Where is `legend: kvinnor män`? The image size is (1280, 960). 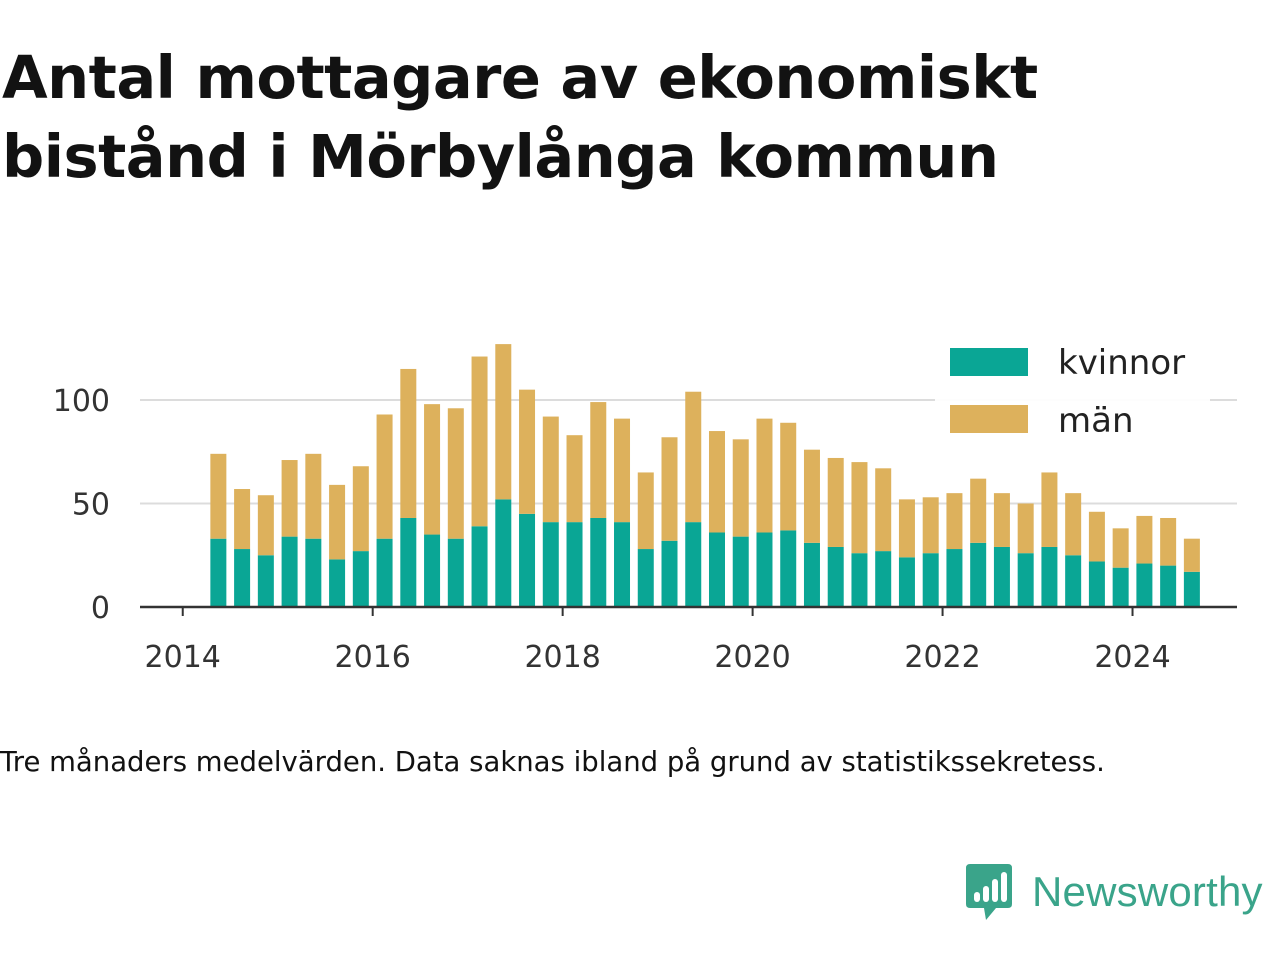
legend: kvinnor män is located at coordinates (1072, 395).